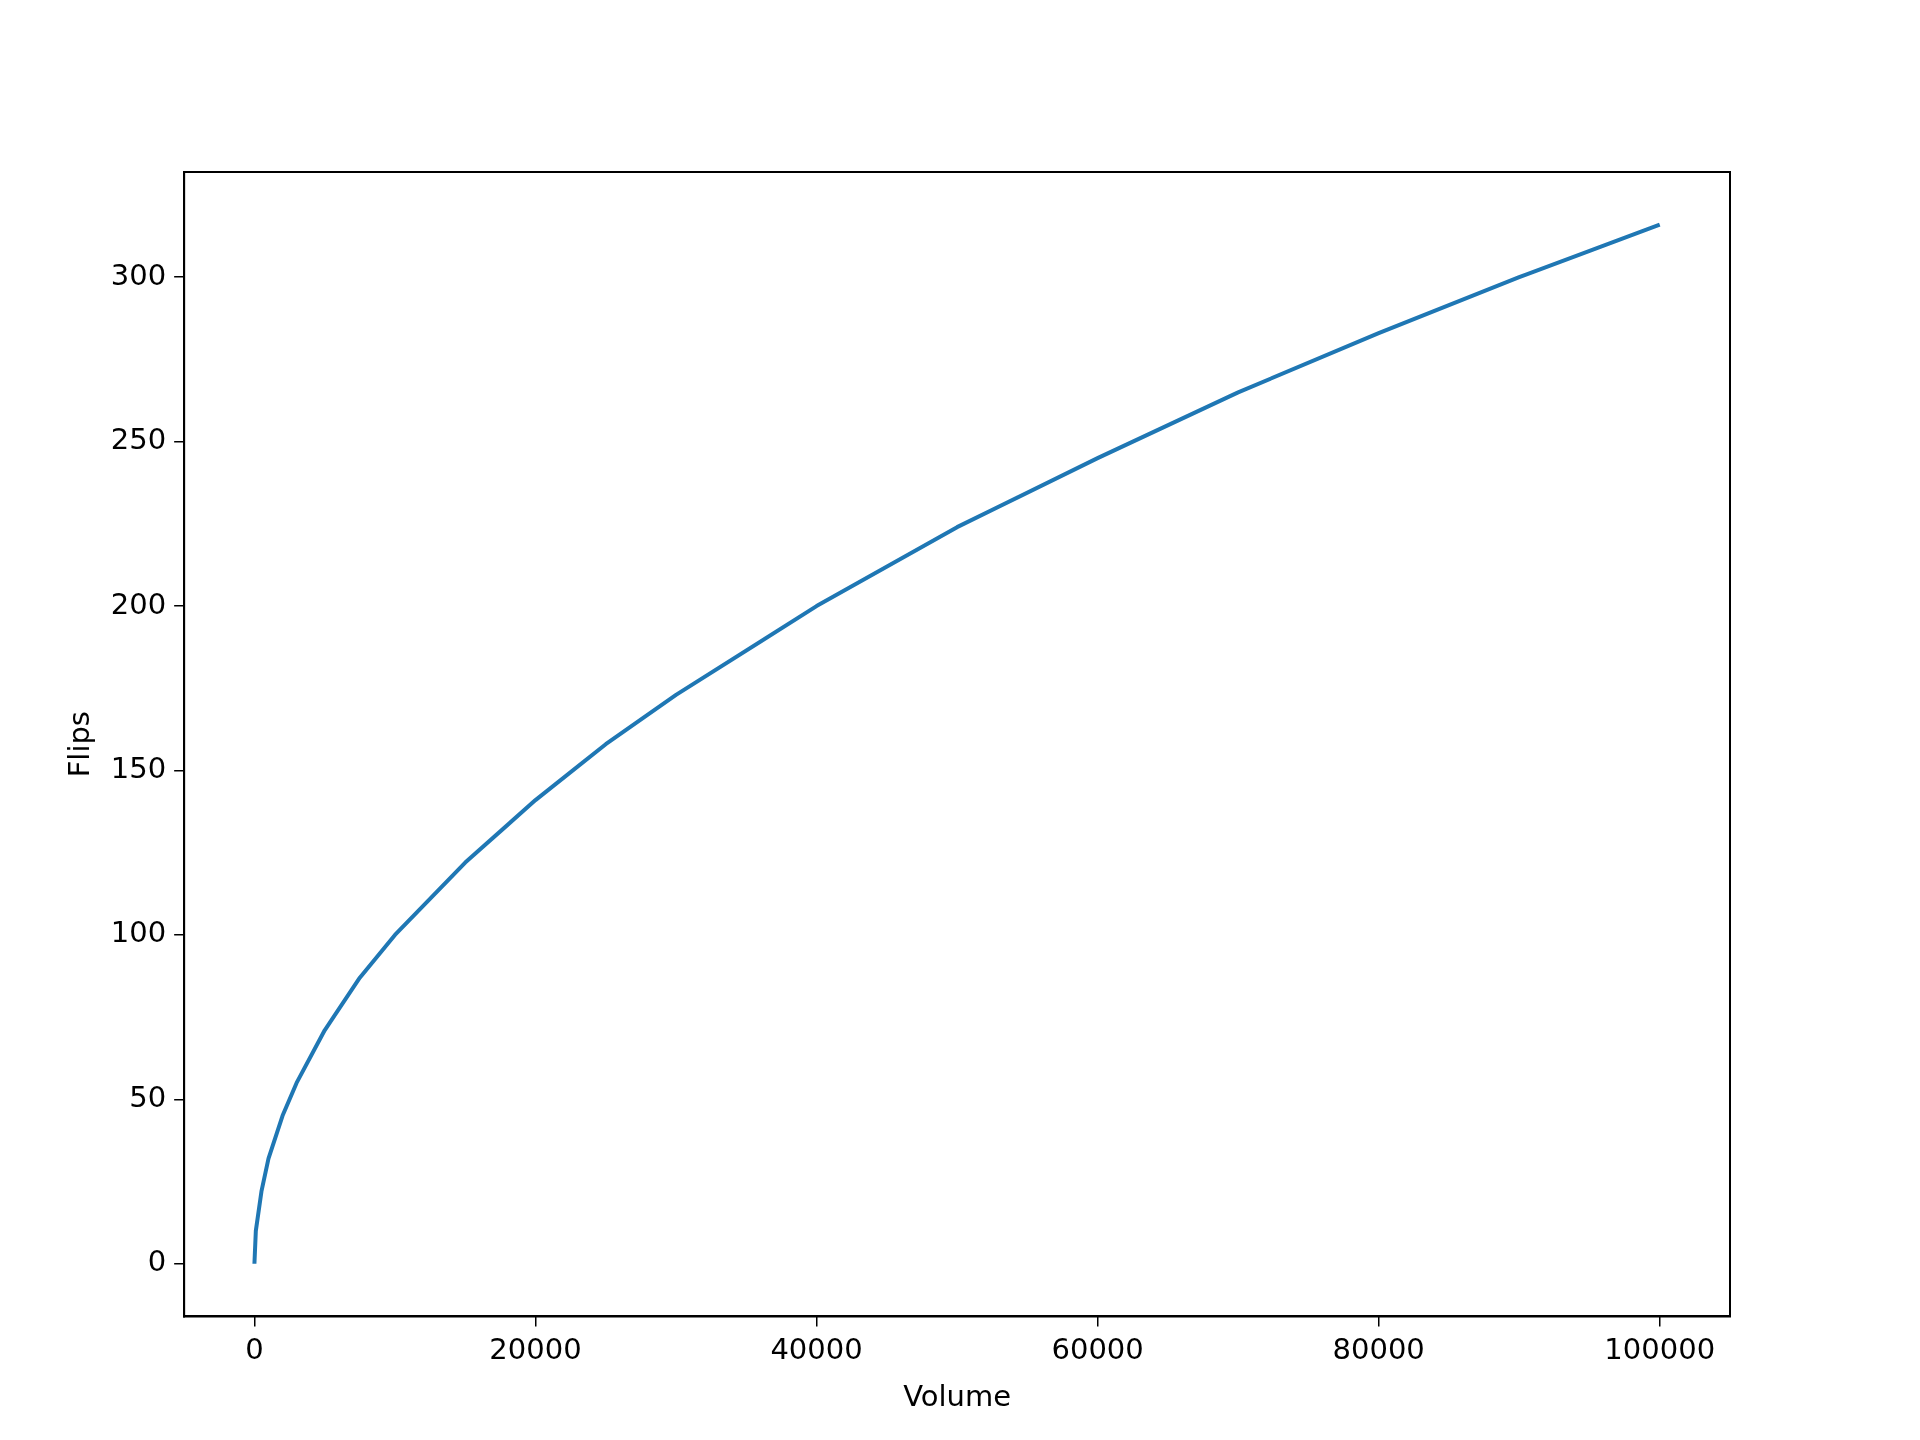 The image size is (1920, 1440). What do you see at coordinates (157, 1261) in the screenshot?
I see `y-tick-label: 0` at bounding box center [157, 1261].